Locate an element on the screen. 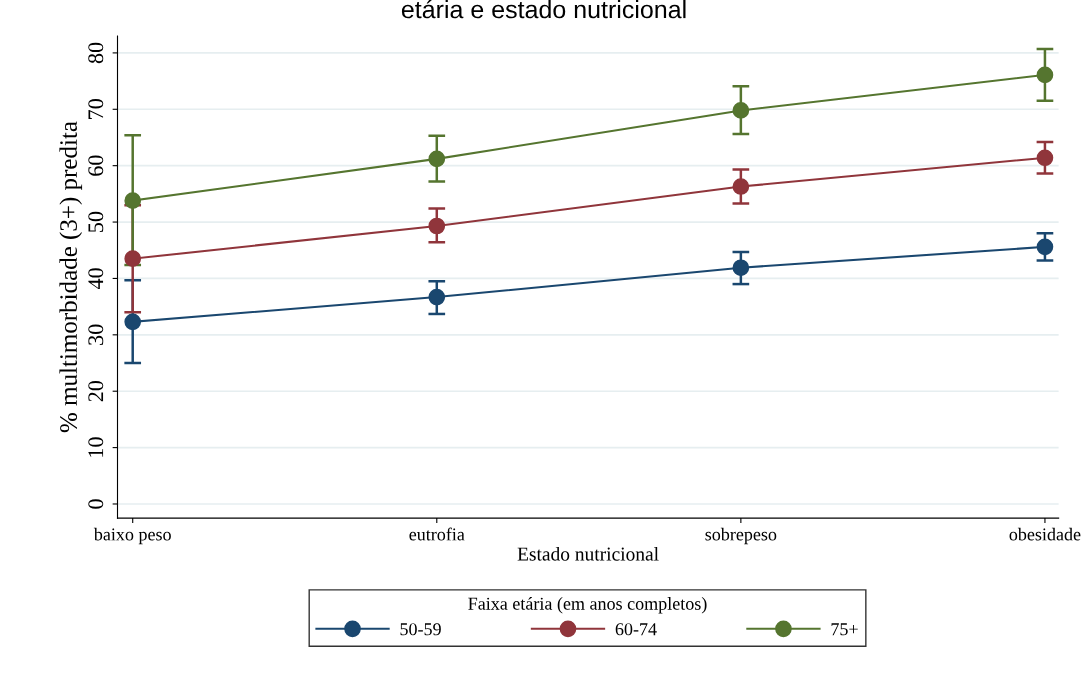 This screenshot has height=679, width=1088. y-tick-label: 80 is located at coordinates (96, 53).